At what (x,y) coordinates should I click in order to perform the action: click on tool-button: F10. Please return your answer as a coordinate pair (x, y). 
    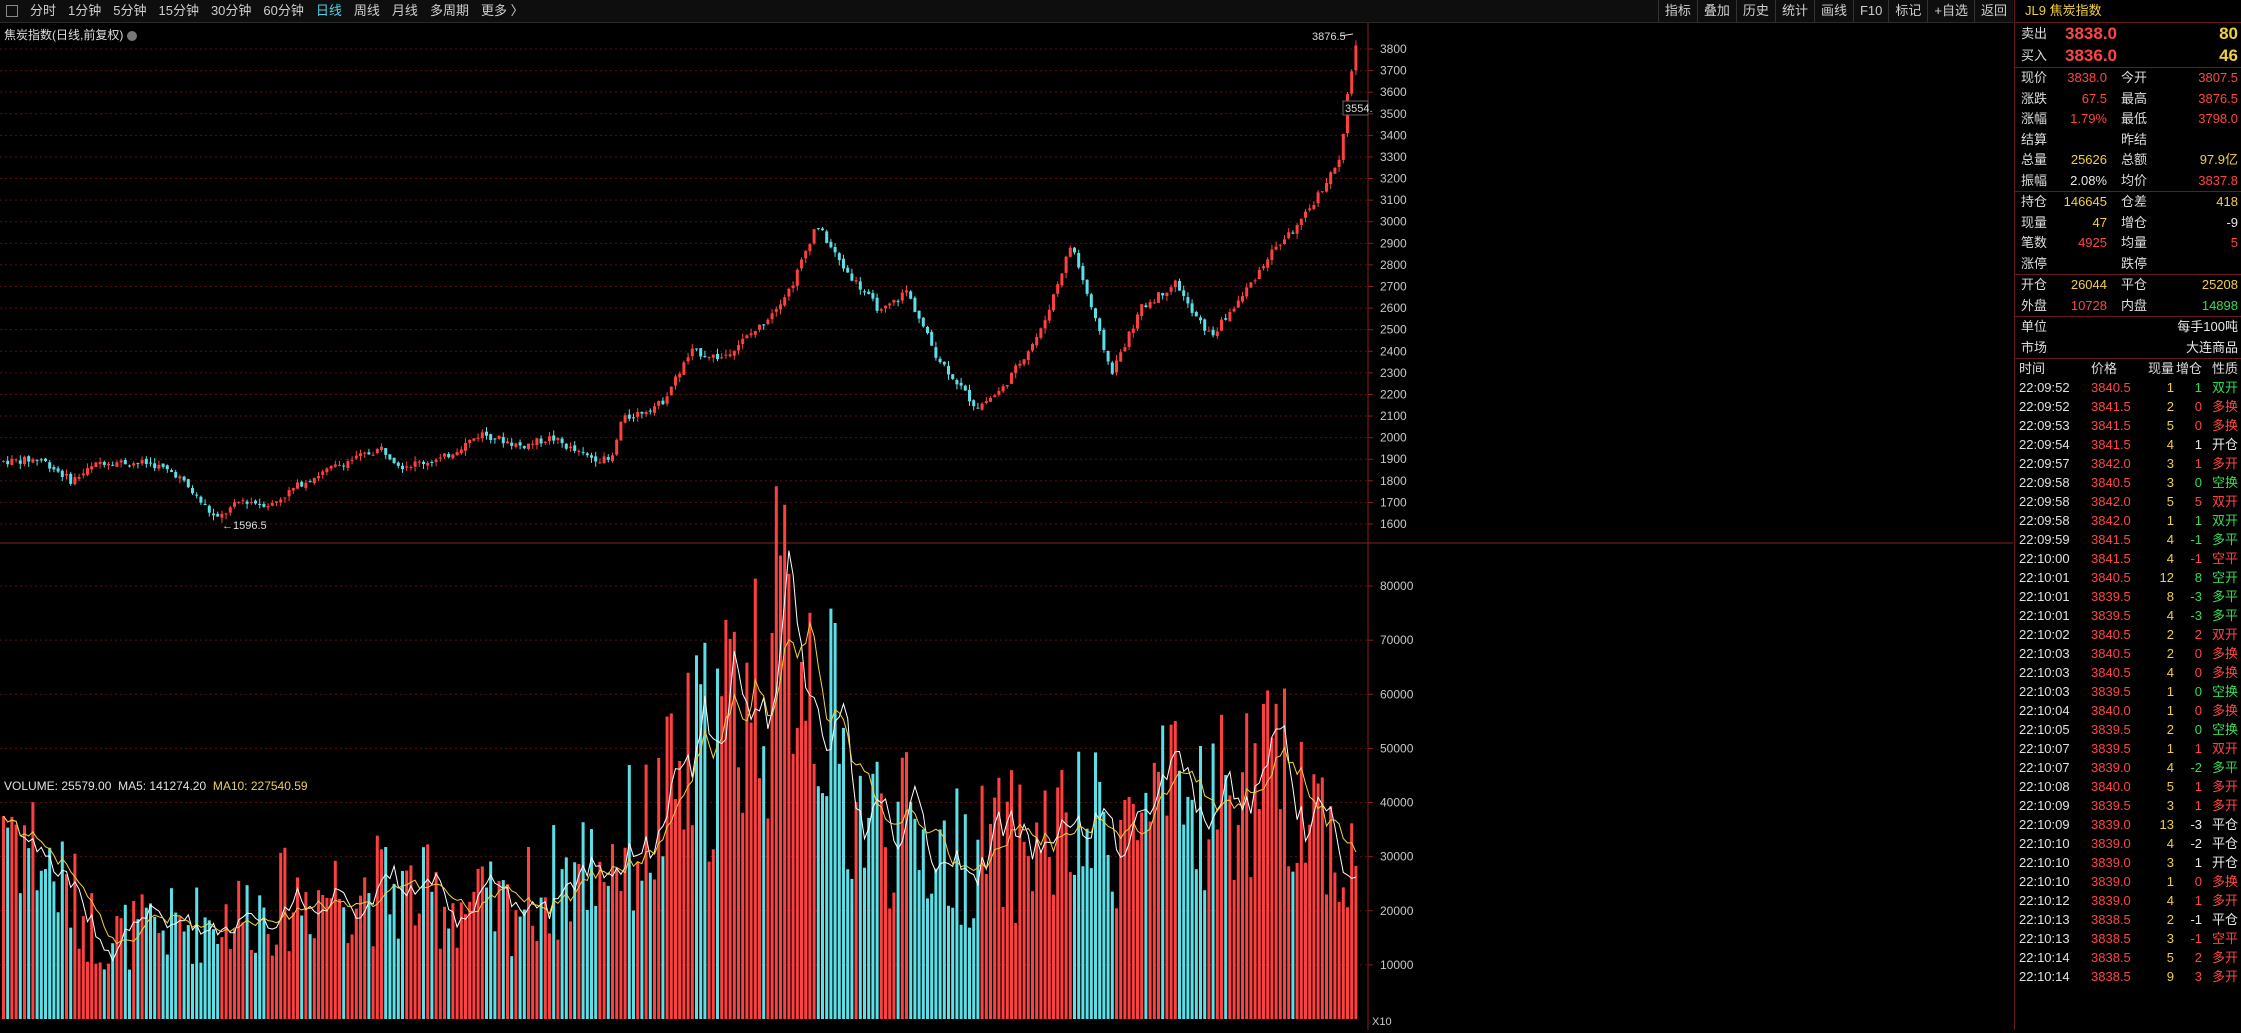
    Looking at the image, I should click on (1870, 11).